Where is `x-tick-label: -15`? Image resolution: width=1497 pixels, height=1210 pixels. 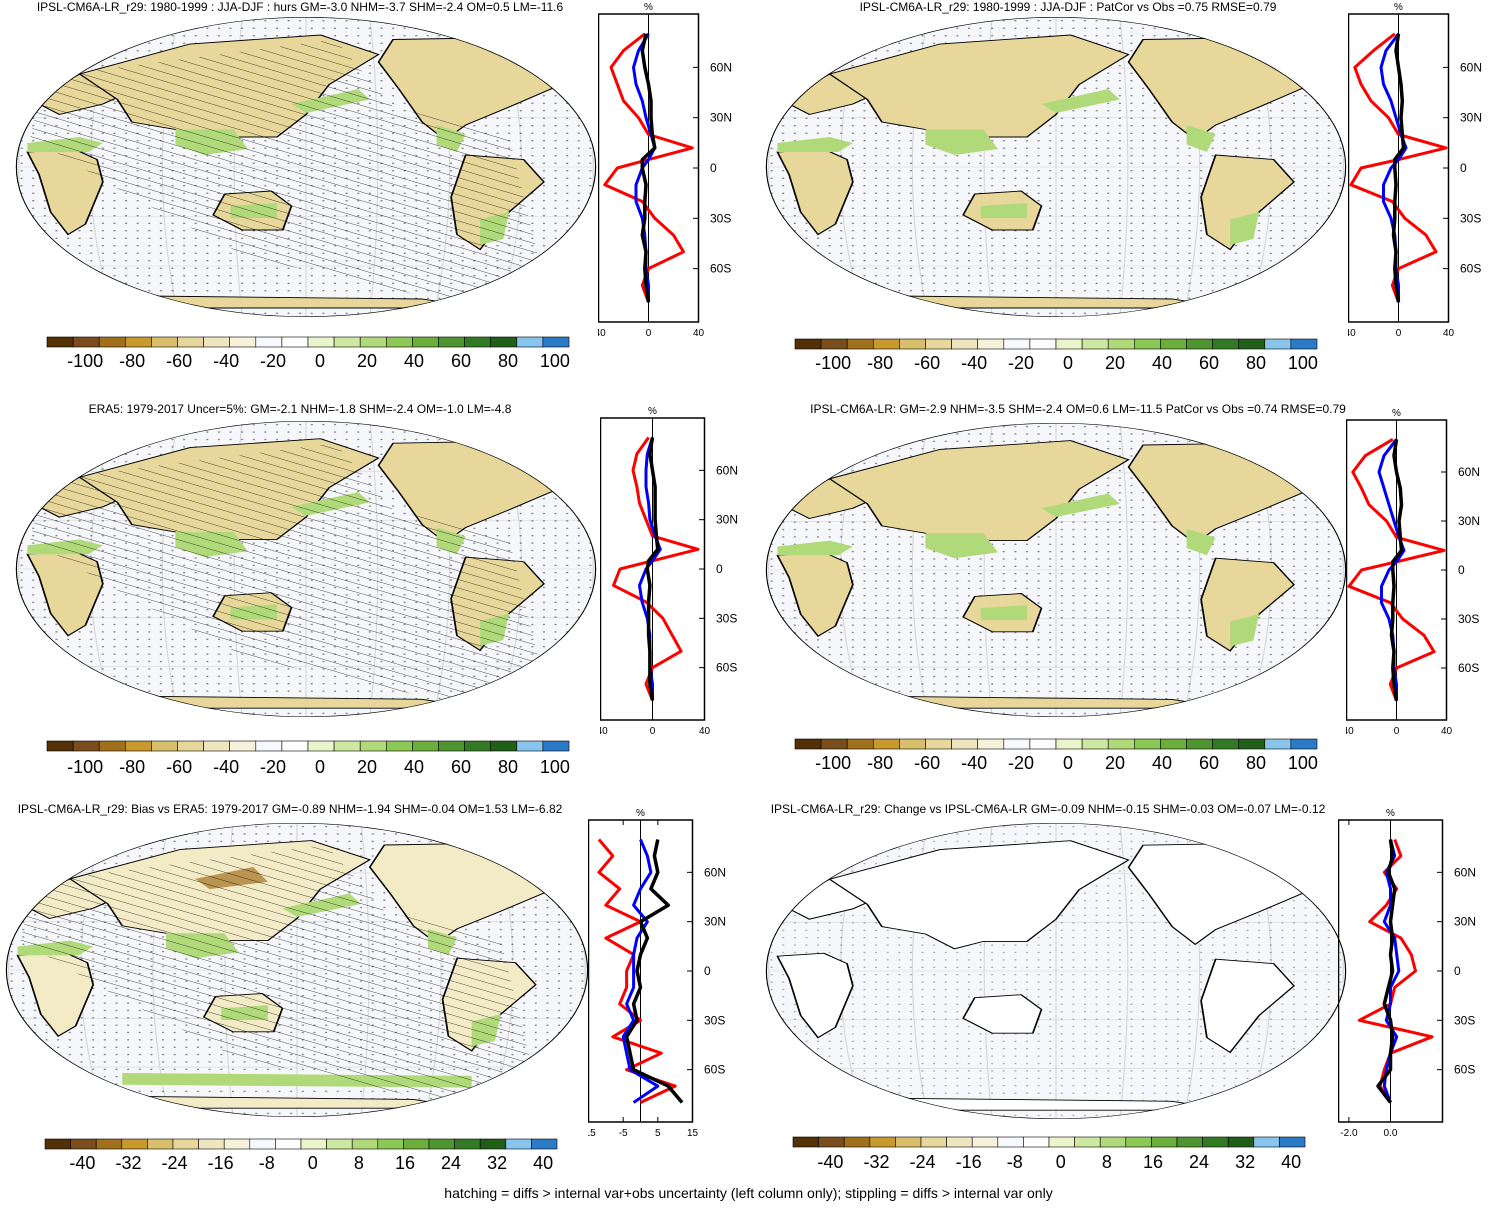 x-tick-label: -15 is located at coordinates (592, 1133).